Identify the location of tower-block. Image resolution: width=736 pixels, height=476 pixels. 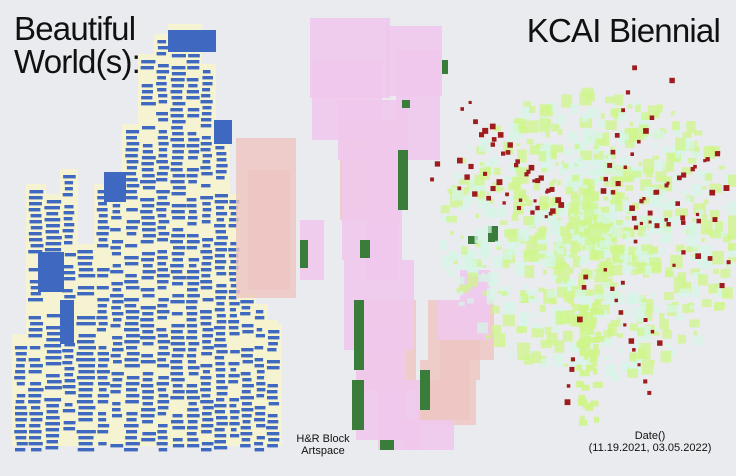
(192, 41).